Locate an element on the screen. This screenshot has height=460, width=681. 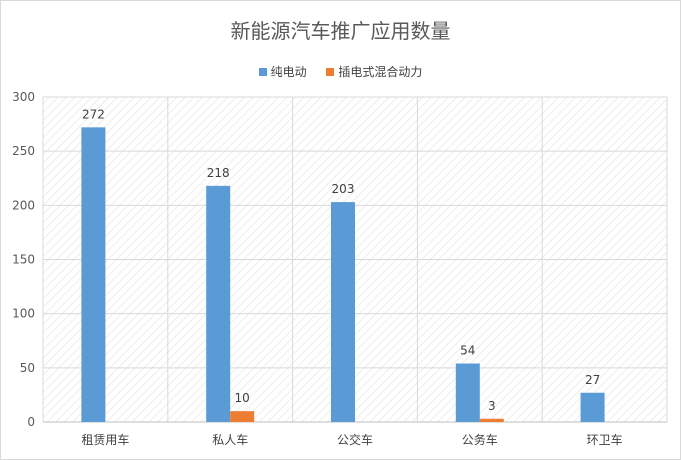
y-tick-label: 100 is located at coordinates (23, 314).